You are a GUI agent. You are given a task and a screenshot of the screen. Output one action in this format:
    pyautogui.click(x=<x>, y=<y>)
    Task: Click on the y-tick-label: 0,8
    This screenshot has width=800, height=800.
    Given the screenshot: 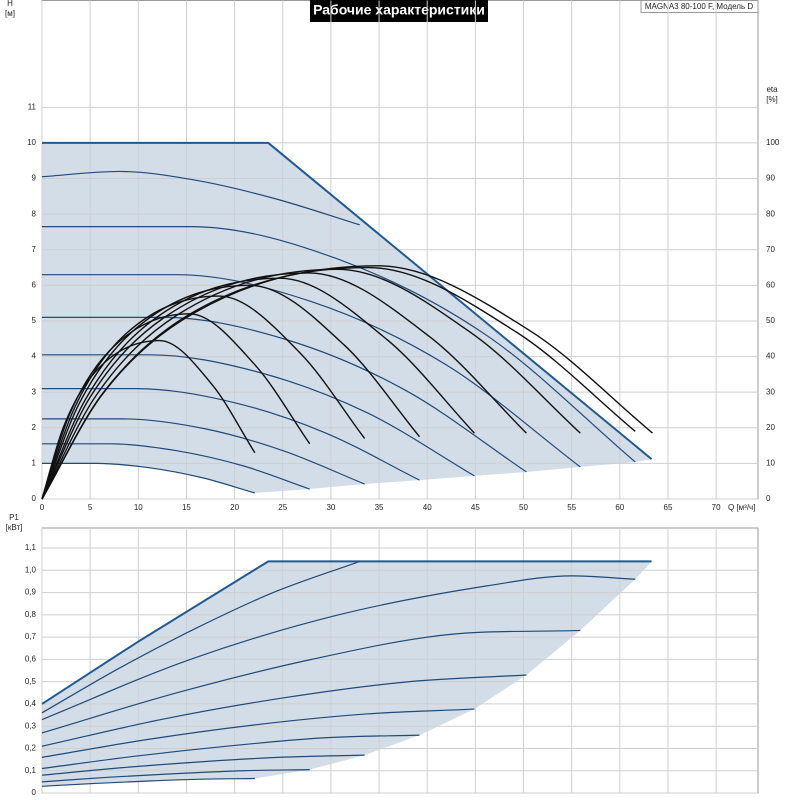 What is the action you would take?
    pyautogui.click(x=31, y=614)
    